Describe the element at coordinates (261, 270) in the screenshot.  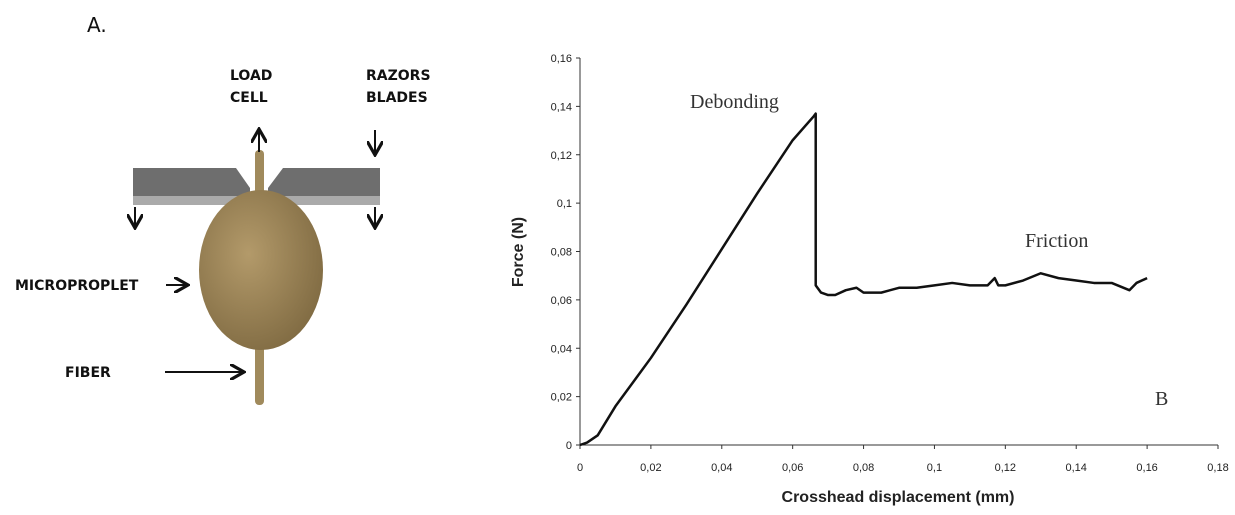
I see `droplet-shape` at that location.